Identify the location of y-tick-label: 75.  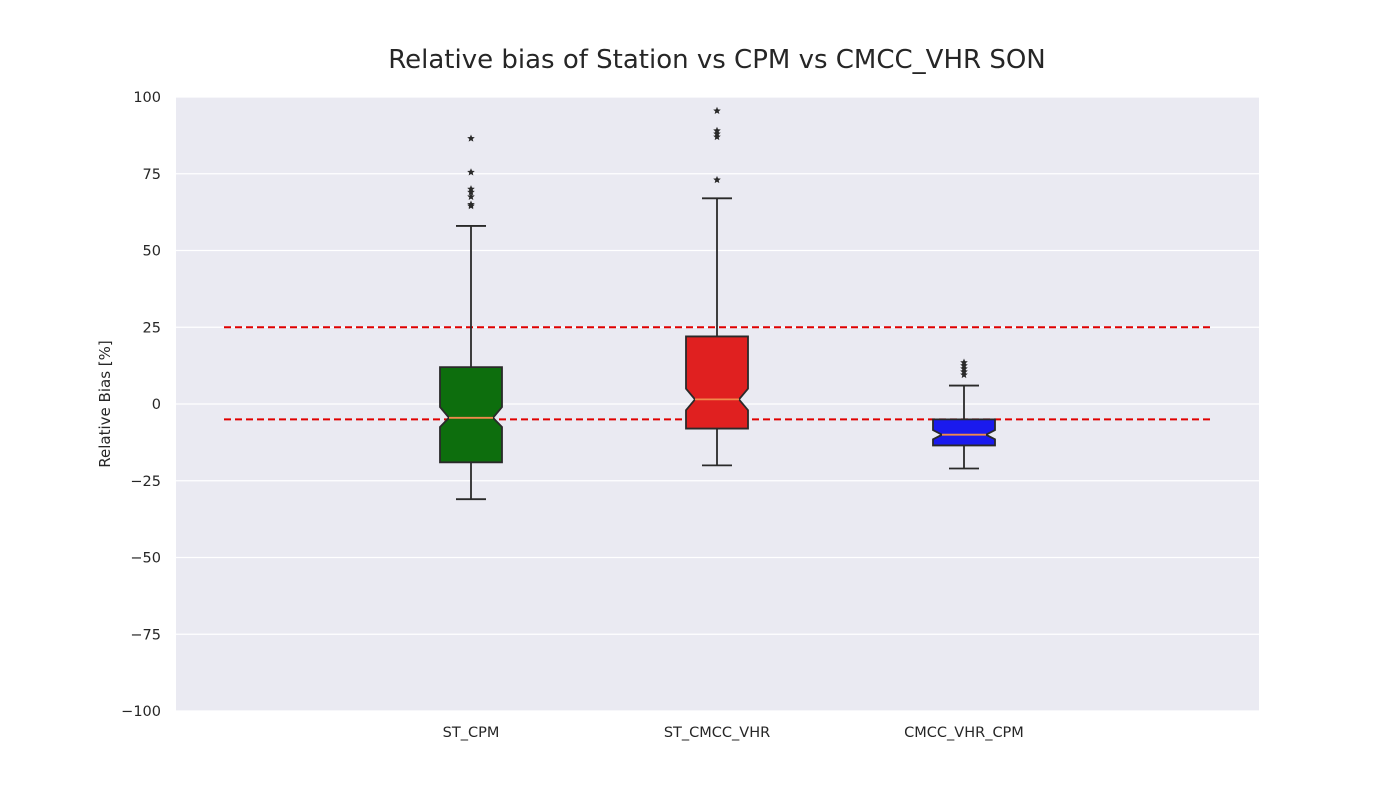
(152, 175).